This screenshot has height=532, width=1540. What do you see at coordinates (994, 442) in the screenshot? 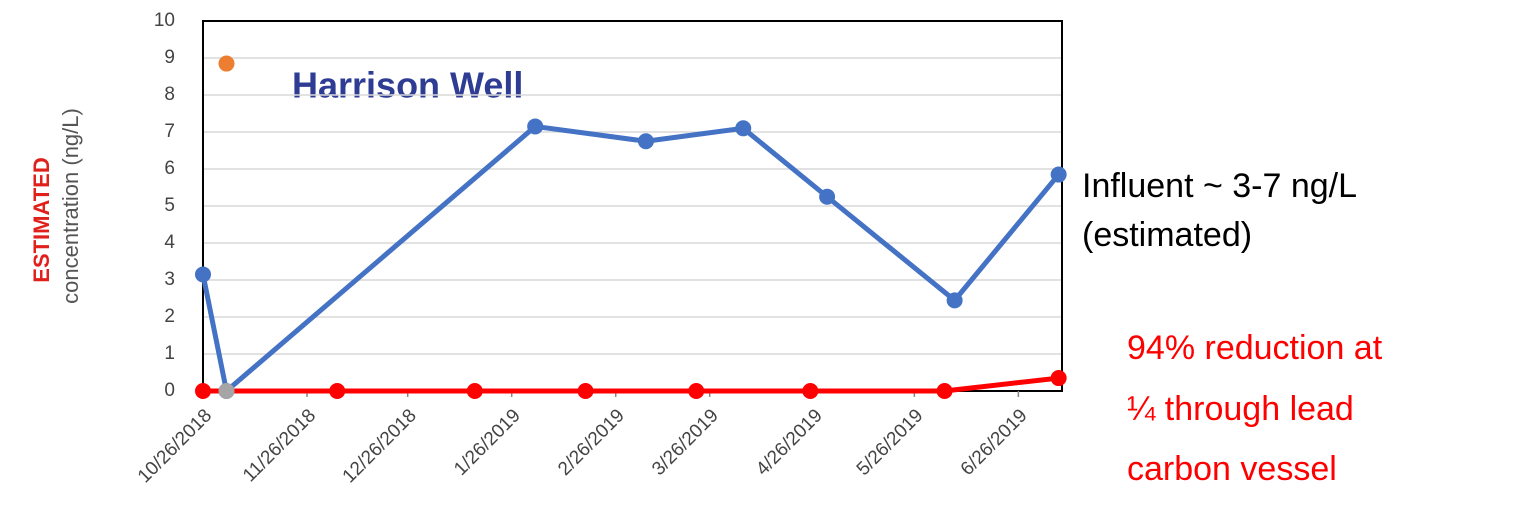
I see `x-tick-label: 6/26/2019` at bounding box center [994, 442].